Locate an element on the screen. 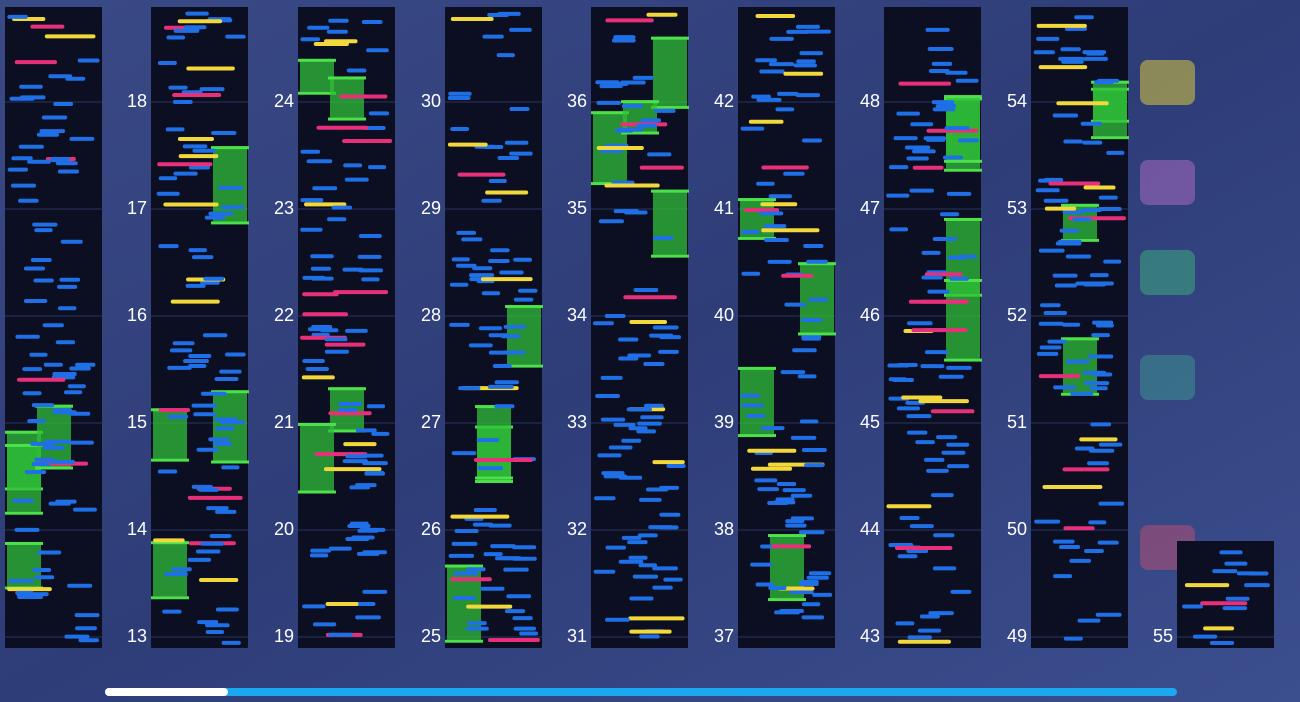 This screenshot has width=1300, height=702. measure-number: 25 is located at coordinates (431, 636).